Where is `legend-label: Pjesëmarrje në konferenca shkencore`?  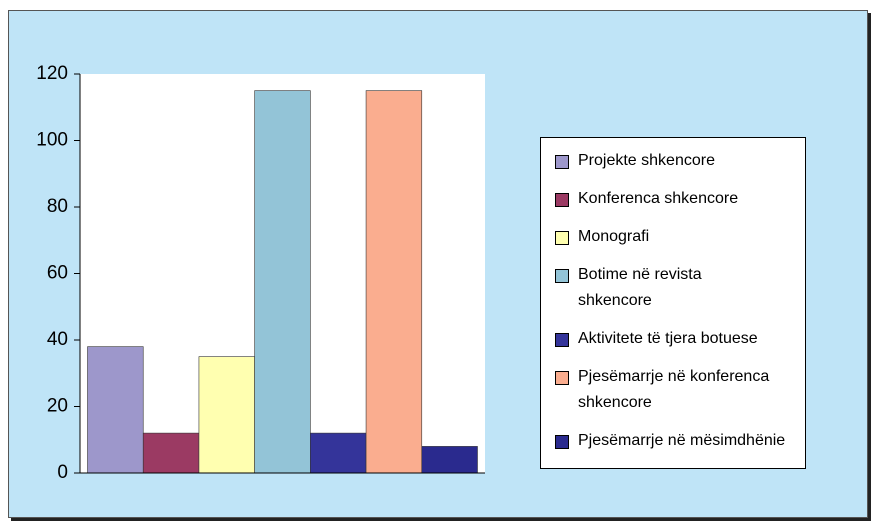
legend-label: Pjesëmarrje në konferenca shkencore is located at coordinates (674, 389).